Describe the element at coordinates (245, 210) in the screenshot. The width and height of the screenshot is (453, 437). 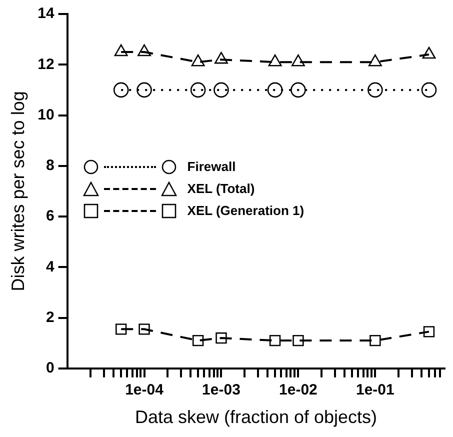
I see `legend-label: XEL (Generation 1)` at that location.